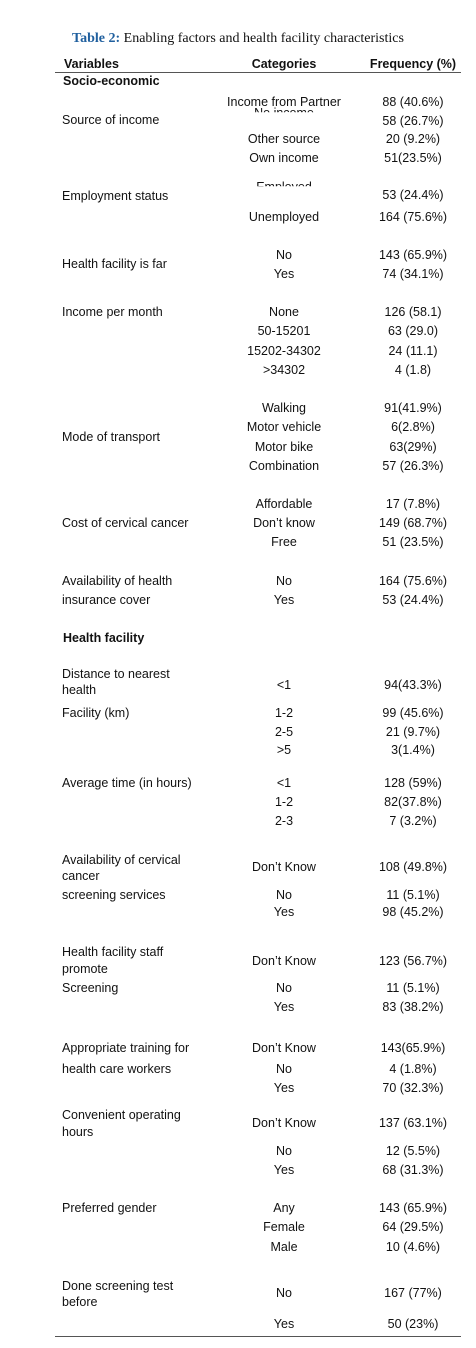 The height and width of the screenshot is (1348, 476). I want to click on section-heading: Socio-economic, so click(111, 81).